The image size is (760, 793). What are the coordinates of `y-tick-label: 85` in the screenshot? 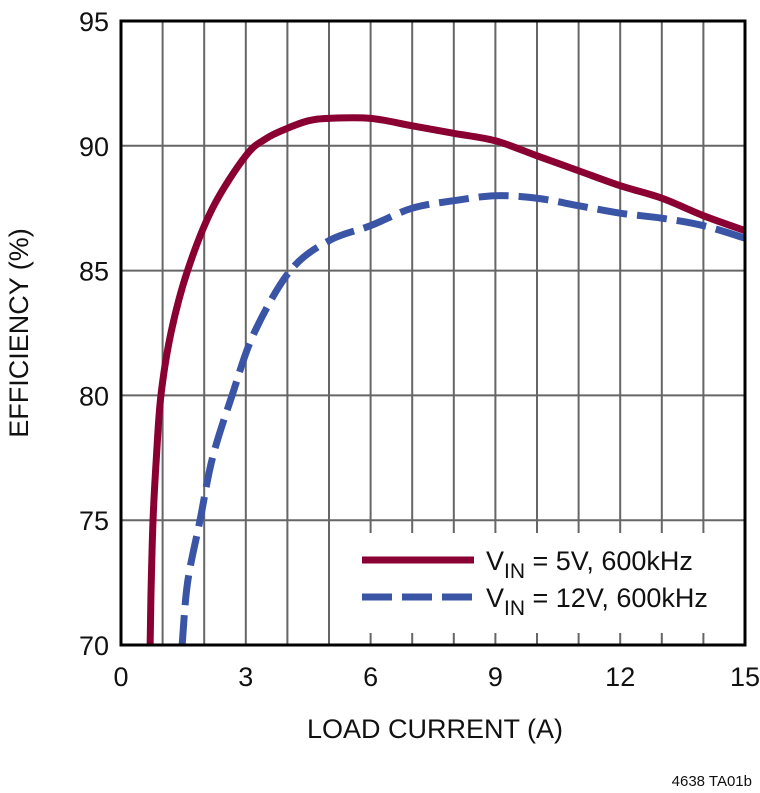 It's located at (94, 272).